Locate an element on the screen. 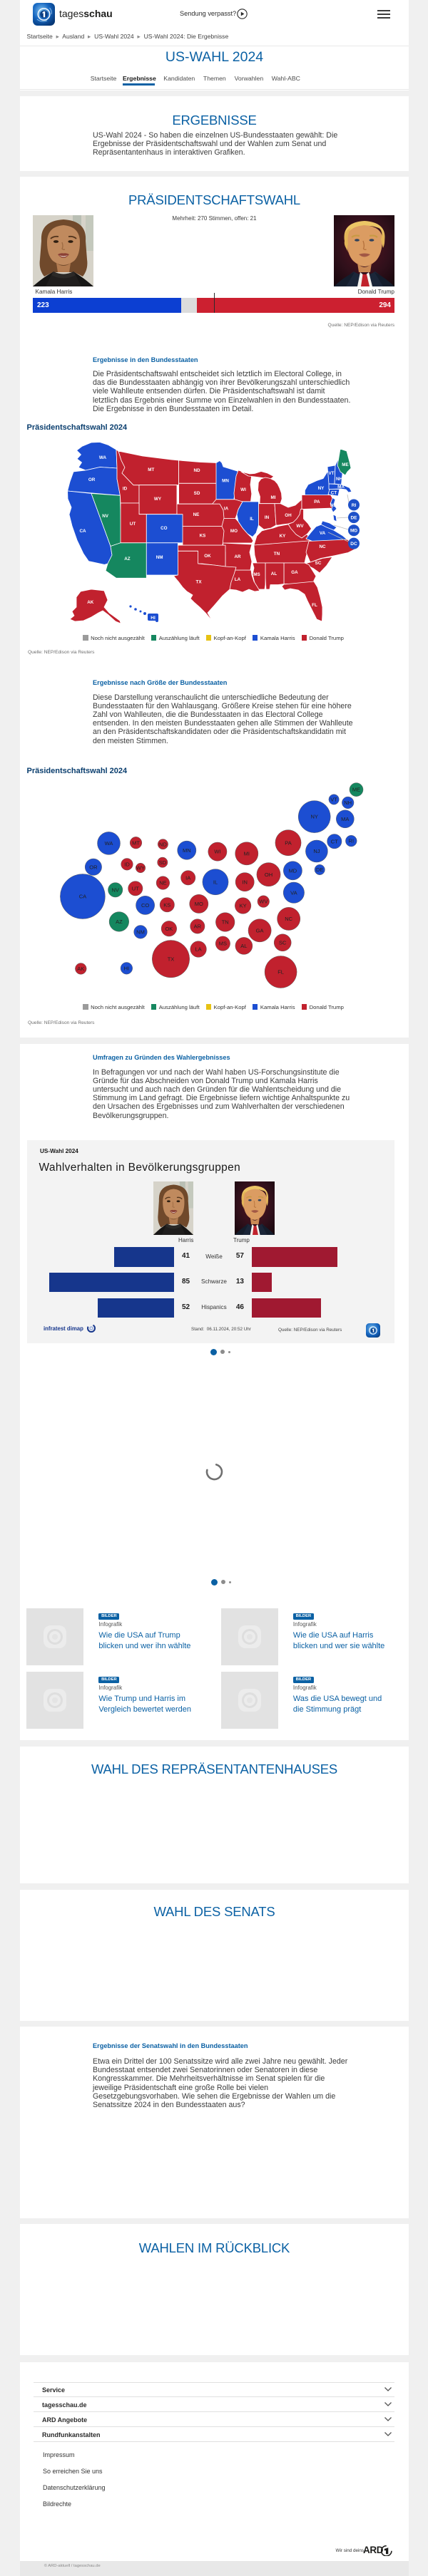  svg-text: AZ is located at coordinates (127, 559).